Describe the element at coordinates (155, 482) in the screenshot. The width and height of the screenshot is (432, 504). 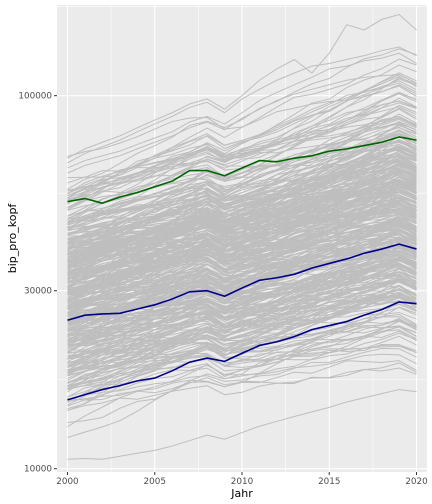
I see `x-tick-label: 2005` at that location.